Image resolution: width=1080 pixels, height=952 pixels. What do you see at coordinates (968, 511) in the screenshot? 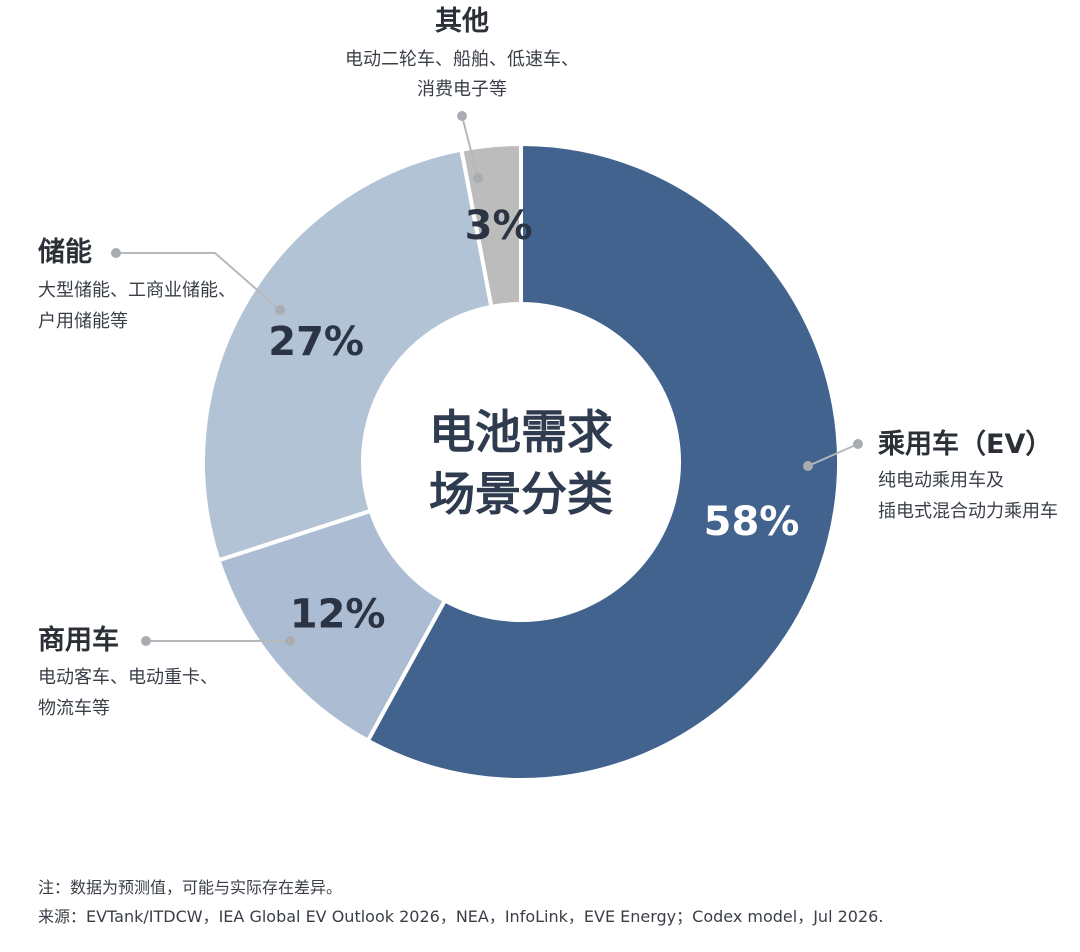
I see `callout-desc-passenger-2: 插电式混合动力乘用车` at bounding box center [968, 511].